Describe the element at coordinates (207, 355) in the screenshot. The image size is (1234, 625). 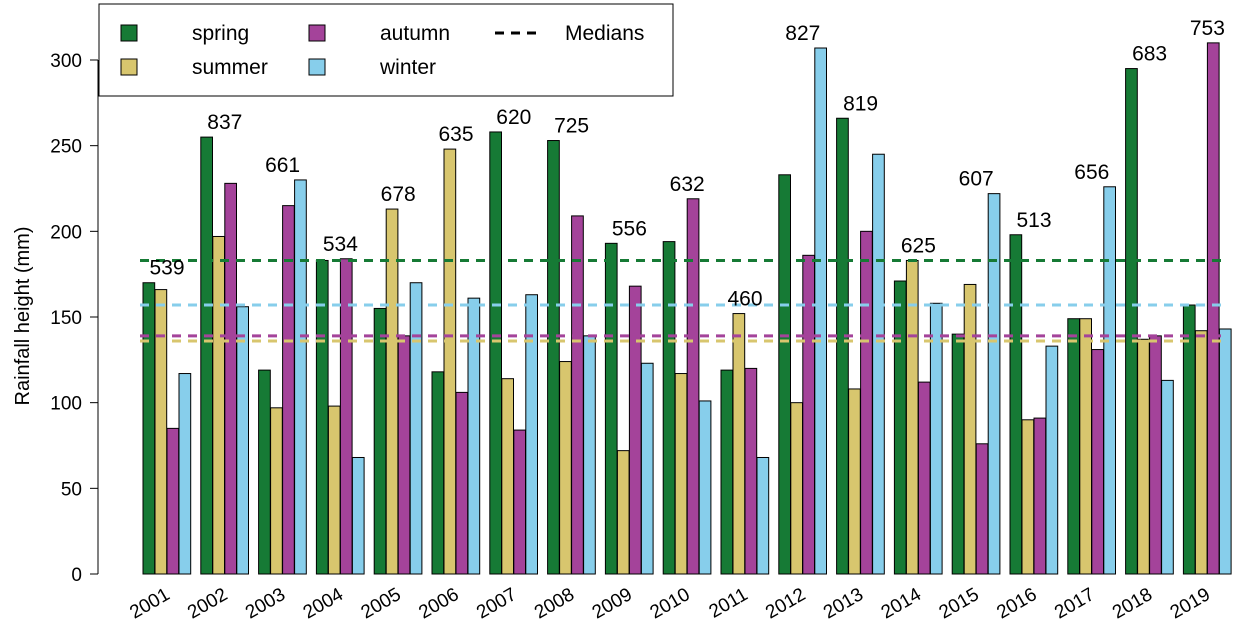
I see `bar-spring-2002` at that location.